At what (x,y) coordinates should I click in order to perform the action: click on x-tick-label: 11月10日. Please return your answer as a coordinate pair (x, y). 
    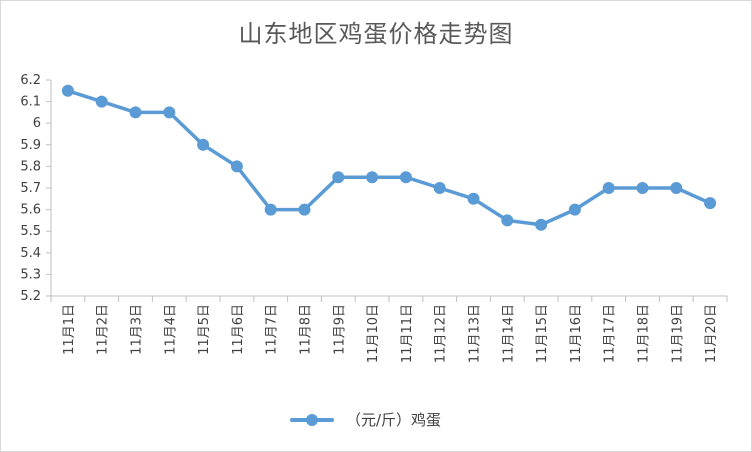
    Looking at the image, I should click on (373, 333).